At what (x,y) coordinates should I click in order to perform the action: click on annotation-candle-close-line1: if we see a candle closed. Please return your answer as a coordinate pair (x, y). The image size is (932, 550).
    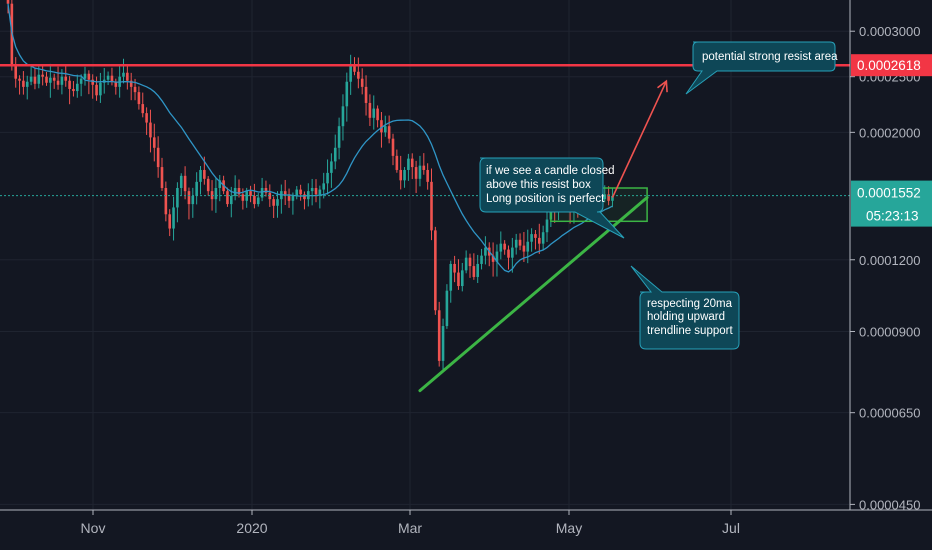
    Looking at the image, I should click on (550, 171).